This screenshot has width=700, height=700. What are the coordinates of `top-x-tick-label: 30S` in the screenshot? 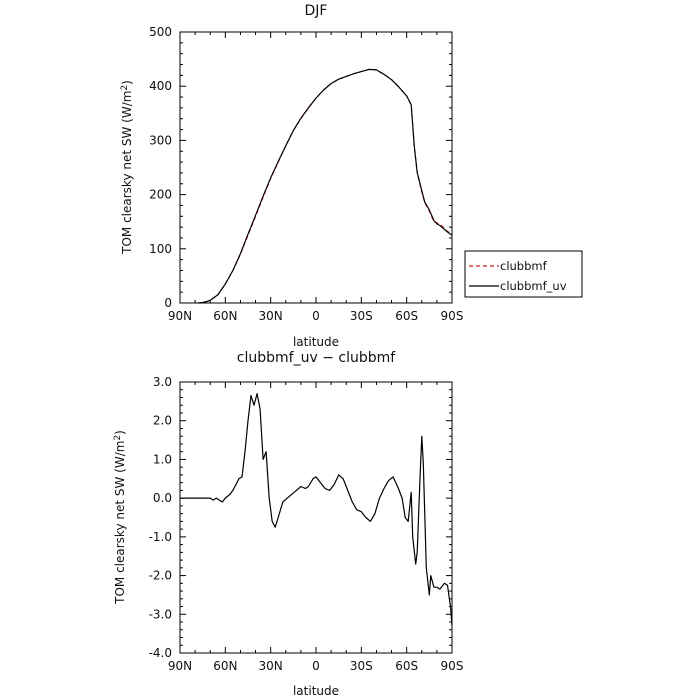 It's located at (361, 316).